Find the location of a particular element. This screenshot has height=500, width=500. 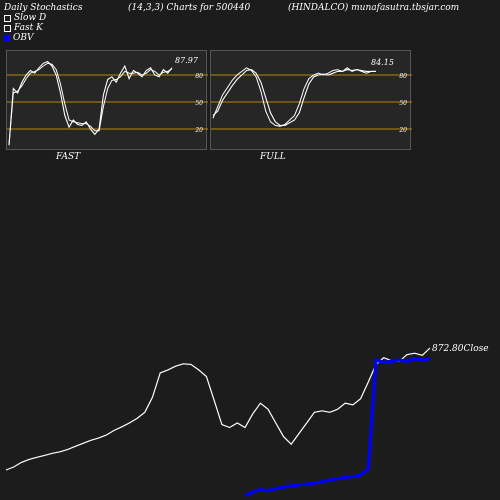

full-panel-label: FULL is located at coordinates (273, 157).